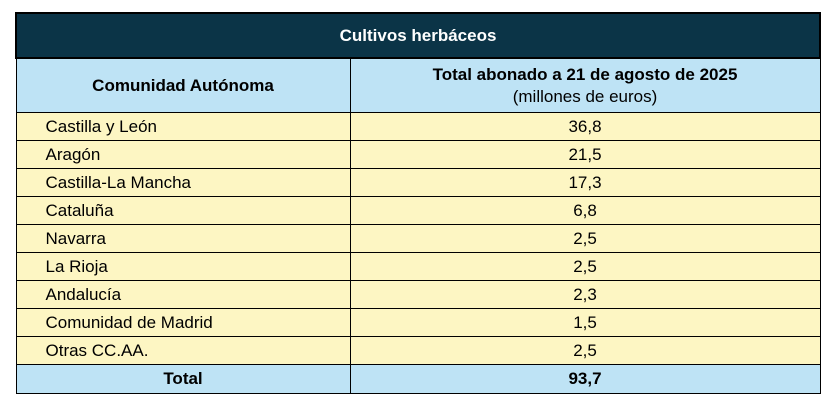 The image size is (834, 404). I want to click on row-community: Otras CC.AA., so click(183, 350).